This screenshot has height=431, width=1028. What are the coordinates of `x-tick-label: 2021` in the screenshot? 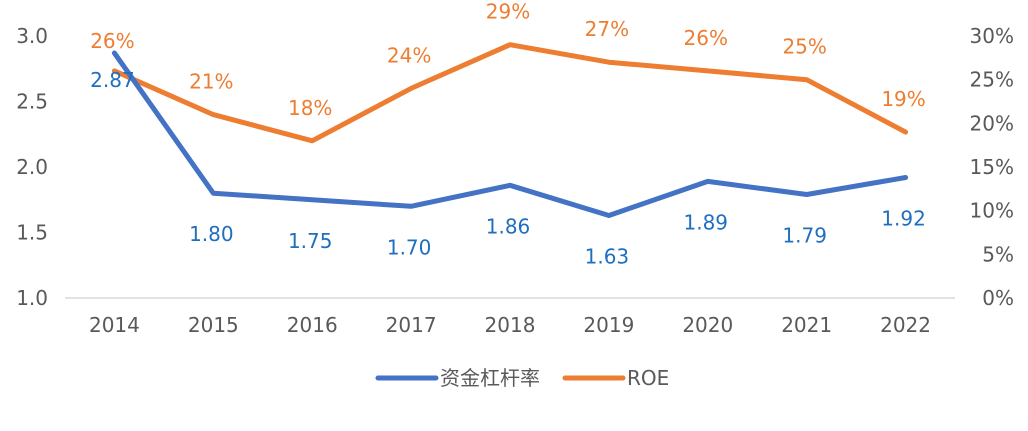 It's located at (806, 325).